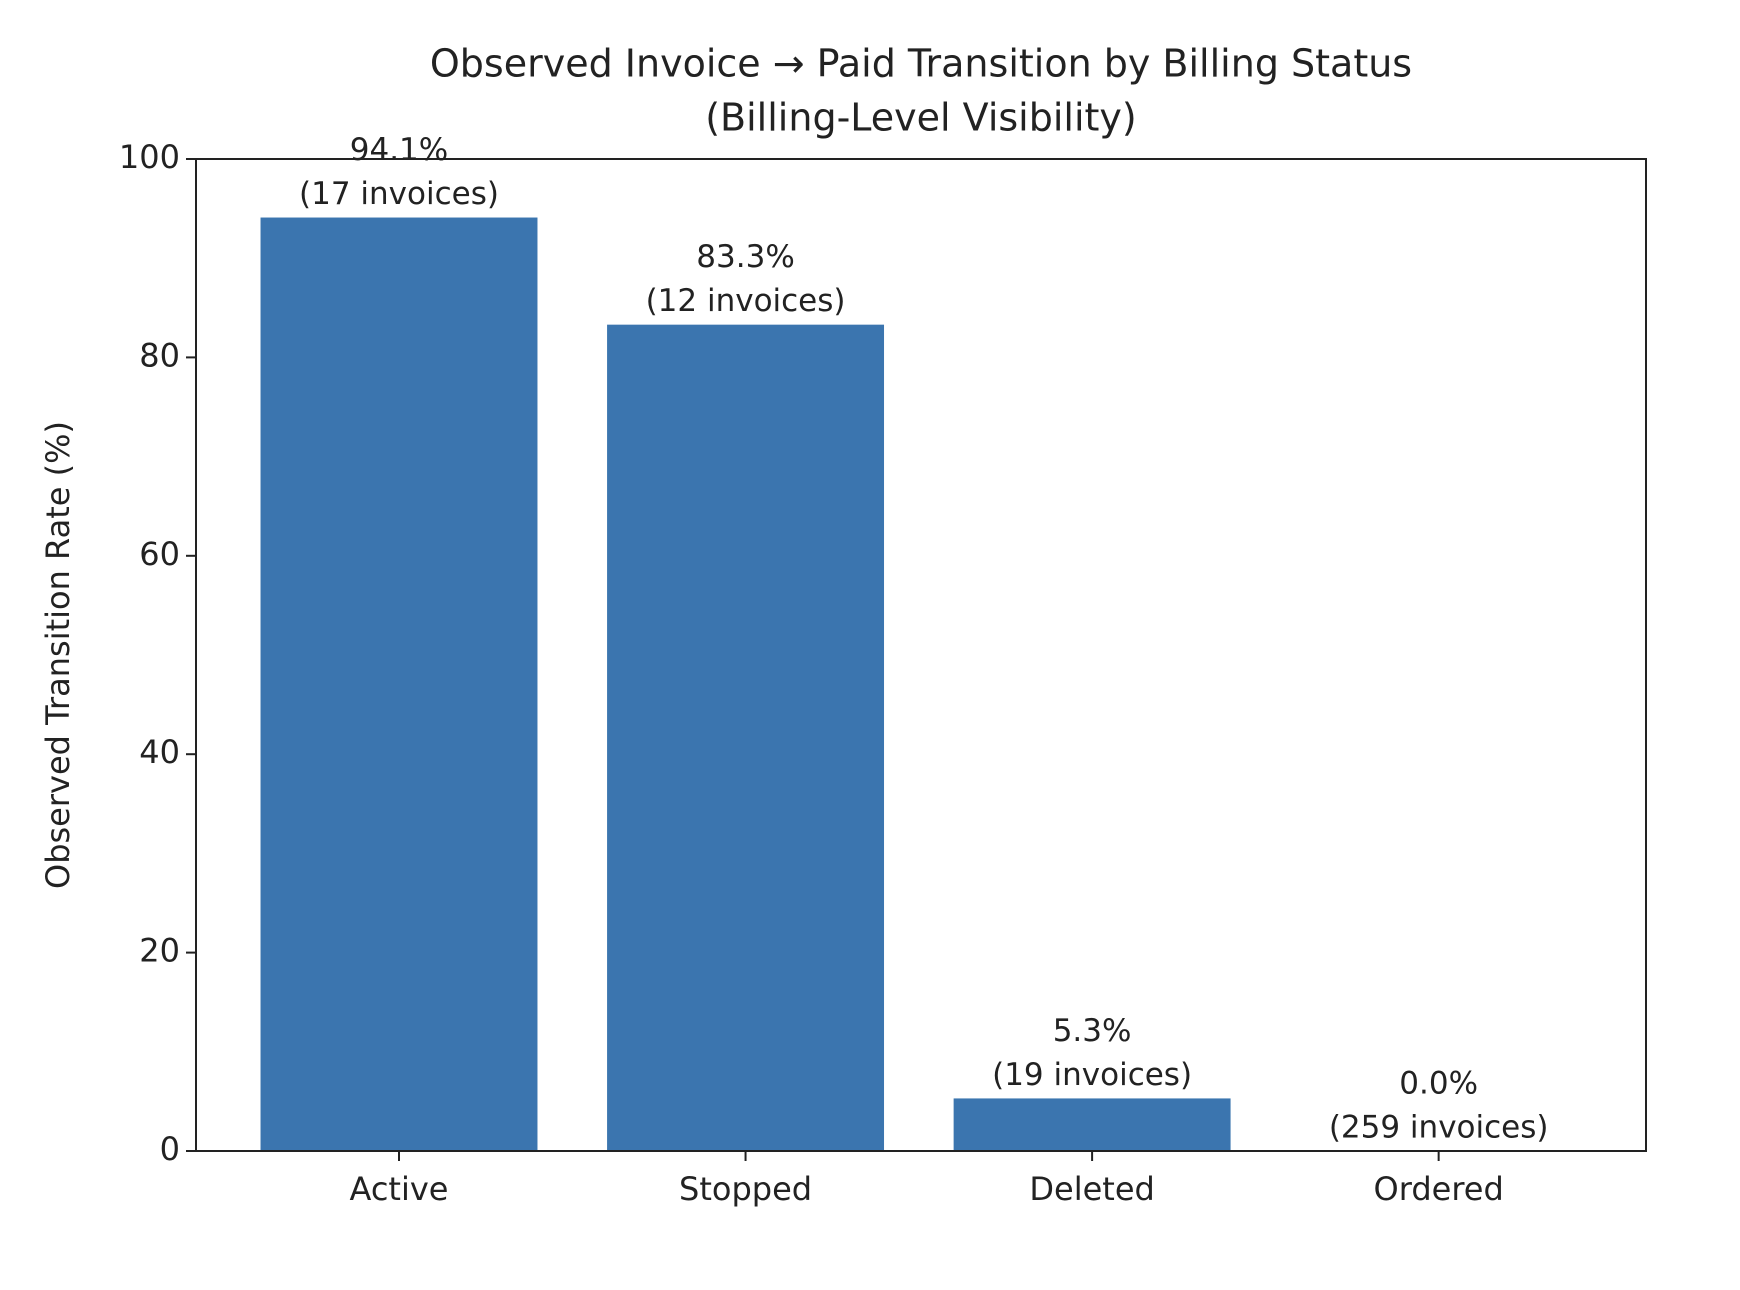 The width and height of the screenshot is (1740, 1290). I want to click on count-label: (19 invoices), so click(1092, 1075).